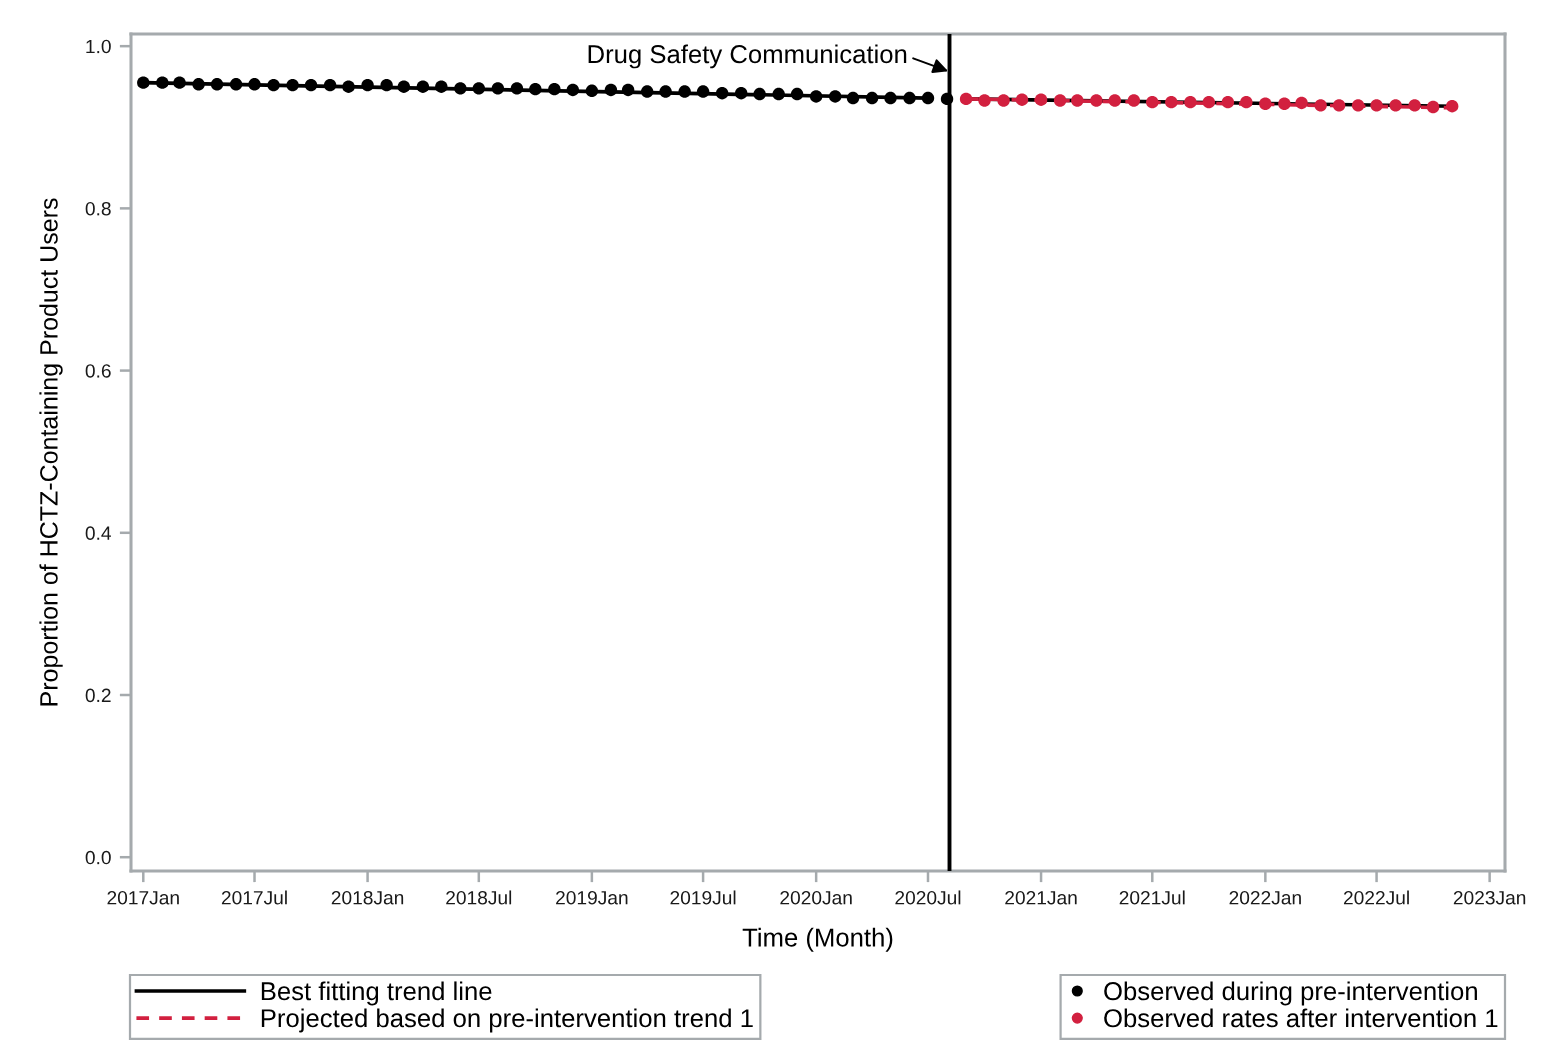 The height and width of the screenshot is (1057, 1544). Describe the element at coordinates (367, 897) in the screenshot. I see `x-tick-label: 2018Jan` at that location.